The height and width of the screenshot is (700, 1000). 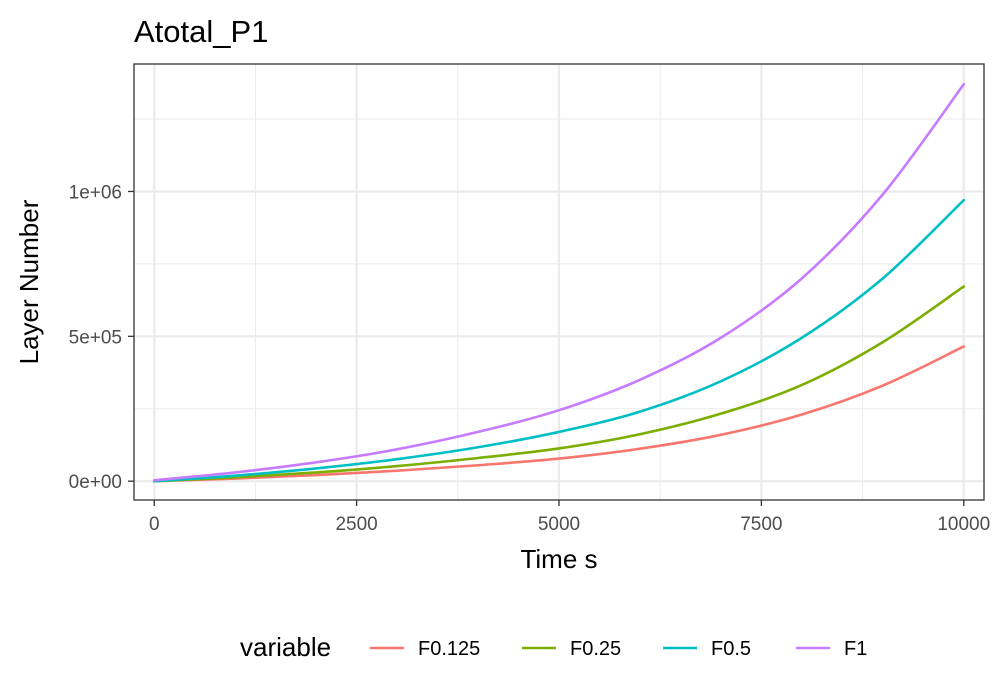 What do you see at coordinates (95, 192) in the screenshot?
I see `y-tick-label: 1e+06` at bounding box center [95, 192].